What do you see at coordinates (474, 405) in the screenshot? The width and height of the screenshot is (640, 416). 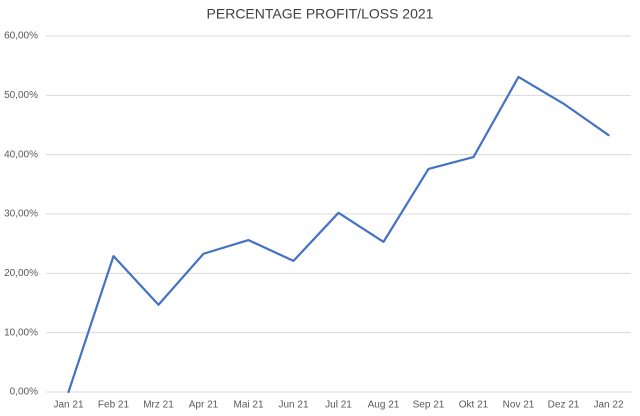 I see `x-tick-label: Okt 21` at bounding box center [474, 405].